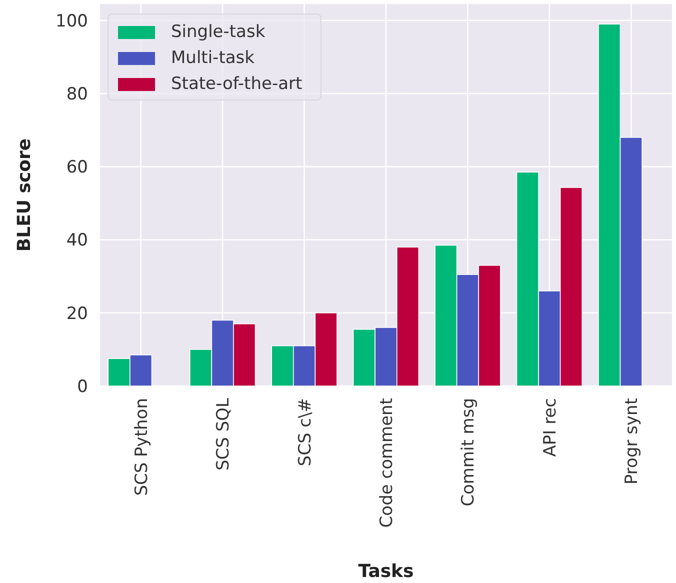 The image size is (676, 583). I want to click on x-tick-label: SCS Python, so click(142, 447).